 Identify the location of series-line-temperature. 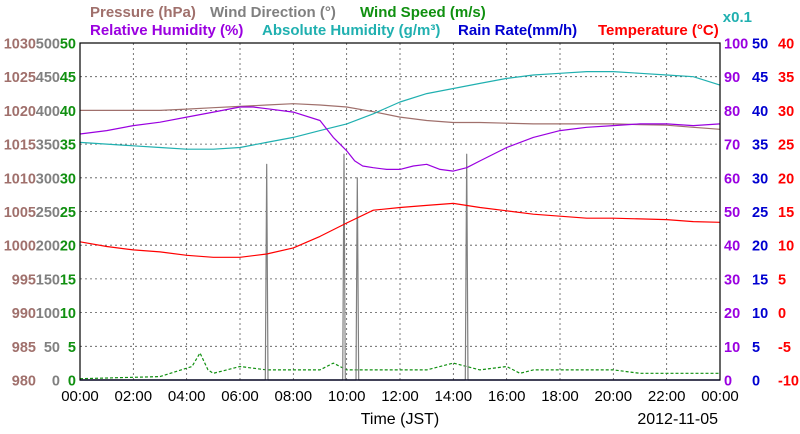
(400, 230).